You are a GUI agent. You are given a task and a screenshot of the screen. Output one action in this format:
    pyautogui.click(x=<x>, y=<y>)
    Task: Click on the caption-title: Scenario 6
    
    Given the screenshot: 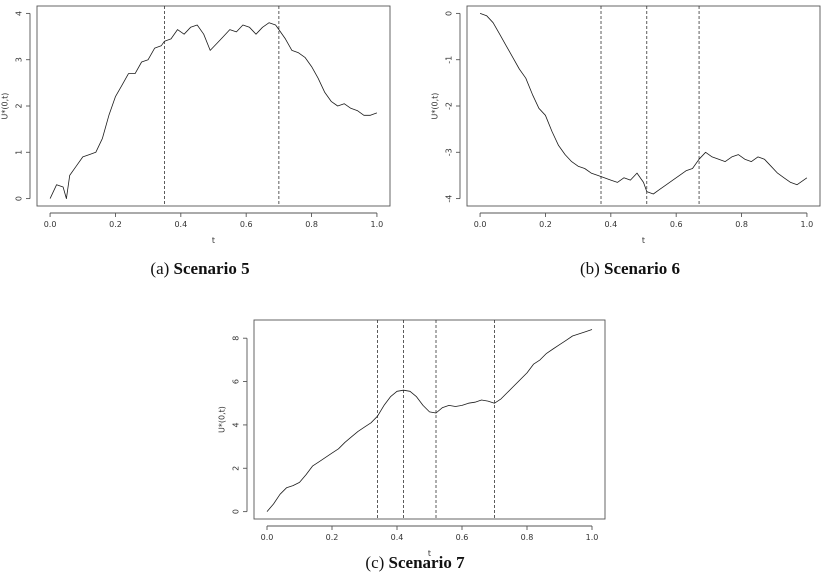 What is the action you would take?
    pyautogui.click(x=642, y=268)
    